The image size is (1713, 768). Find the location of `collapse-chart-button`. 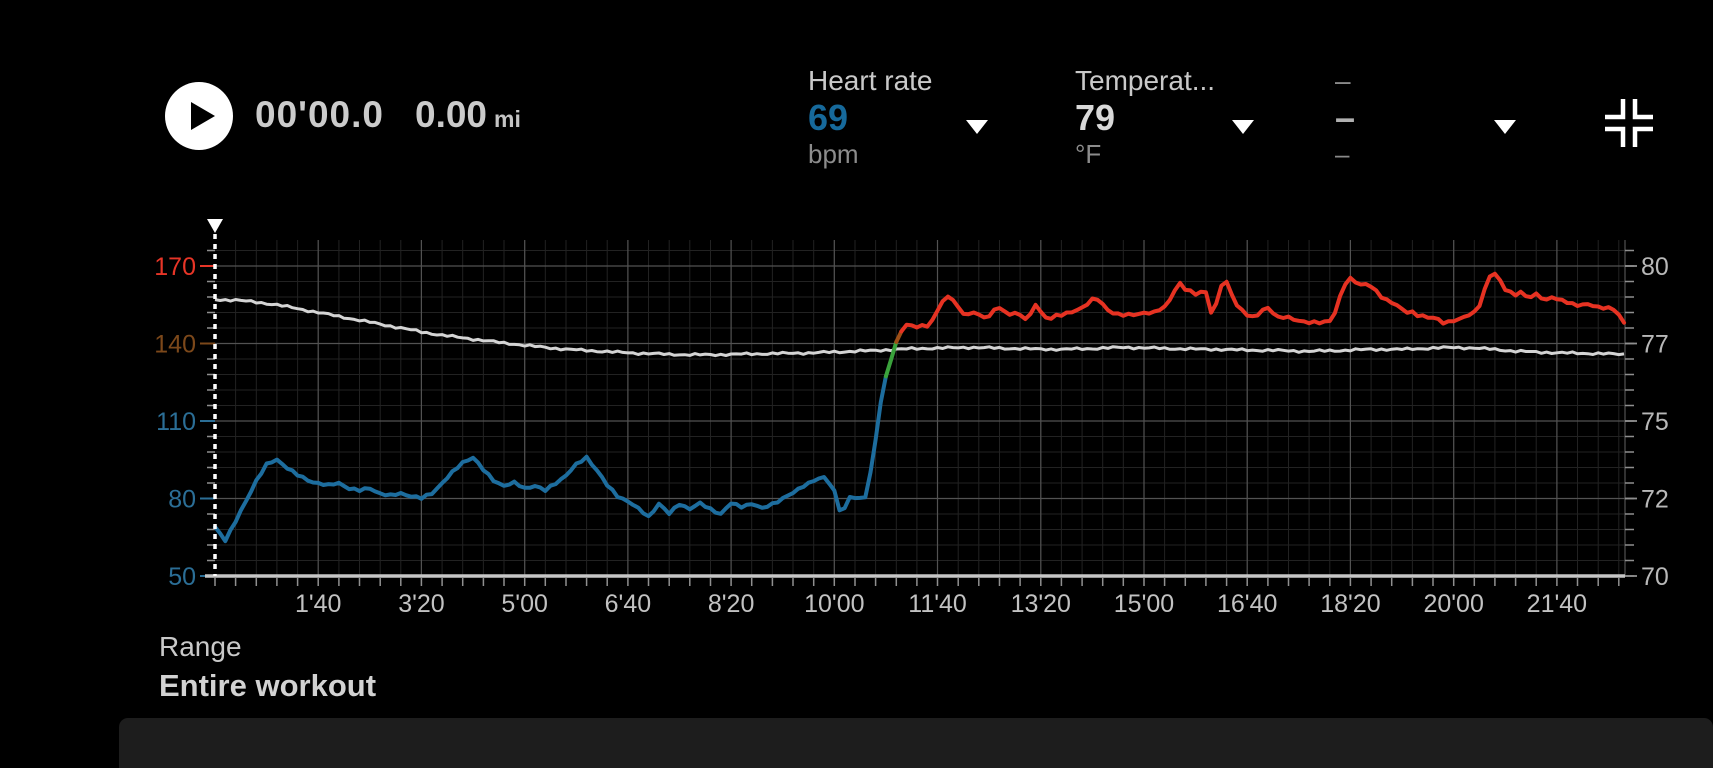

collapse-chart-button is located at coordinates (1629, 123).